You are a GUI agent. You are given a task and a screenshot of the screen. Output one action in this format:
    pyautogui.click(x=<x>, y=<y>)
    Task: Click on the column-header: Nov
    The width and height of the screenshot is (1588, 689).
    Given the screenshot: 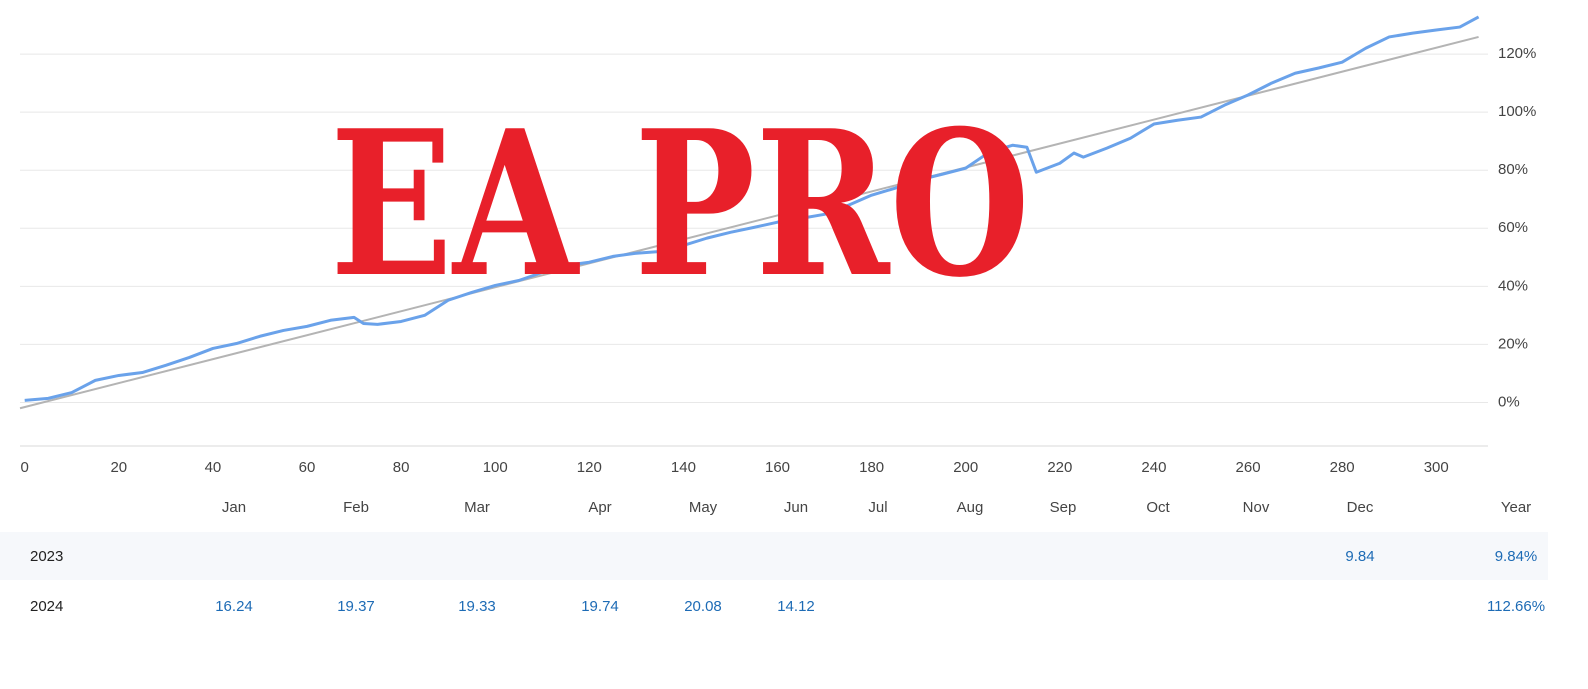 What is the action you would take?
    pyautogui.click(x=1256, y=507)
    